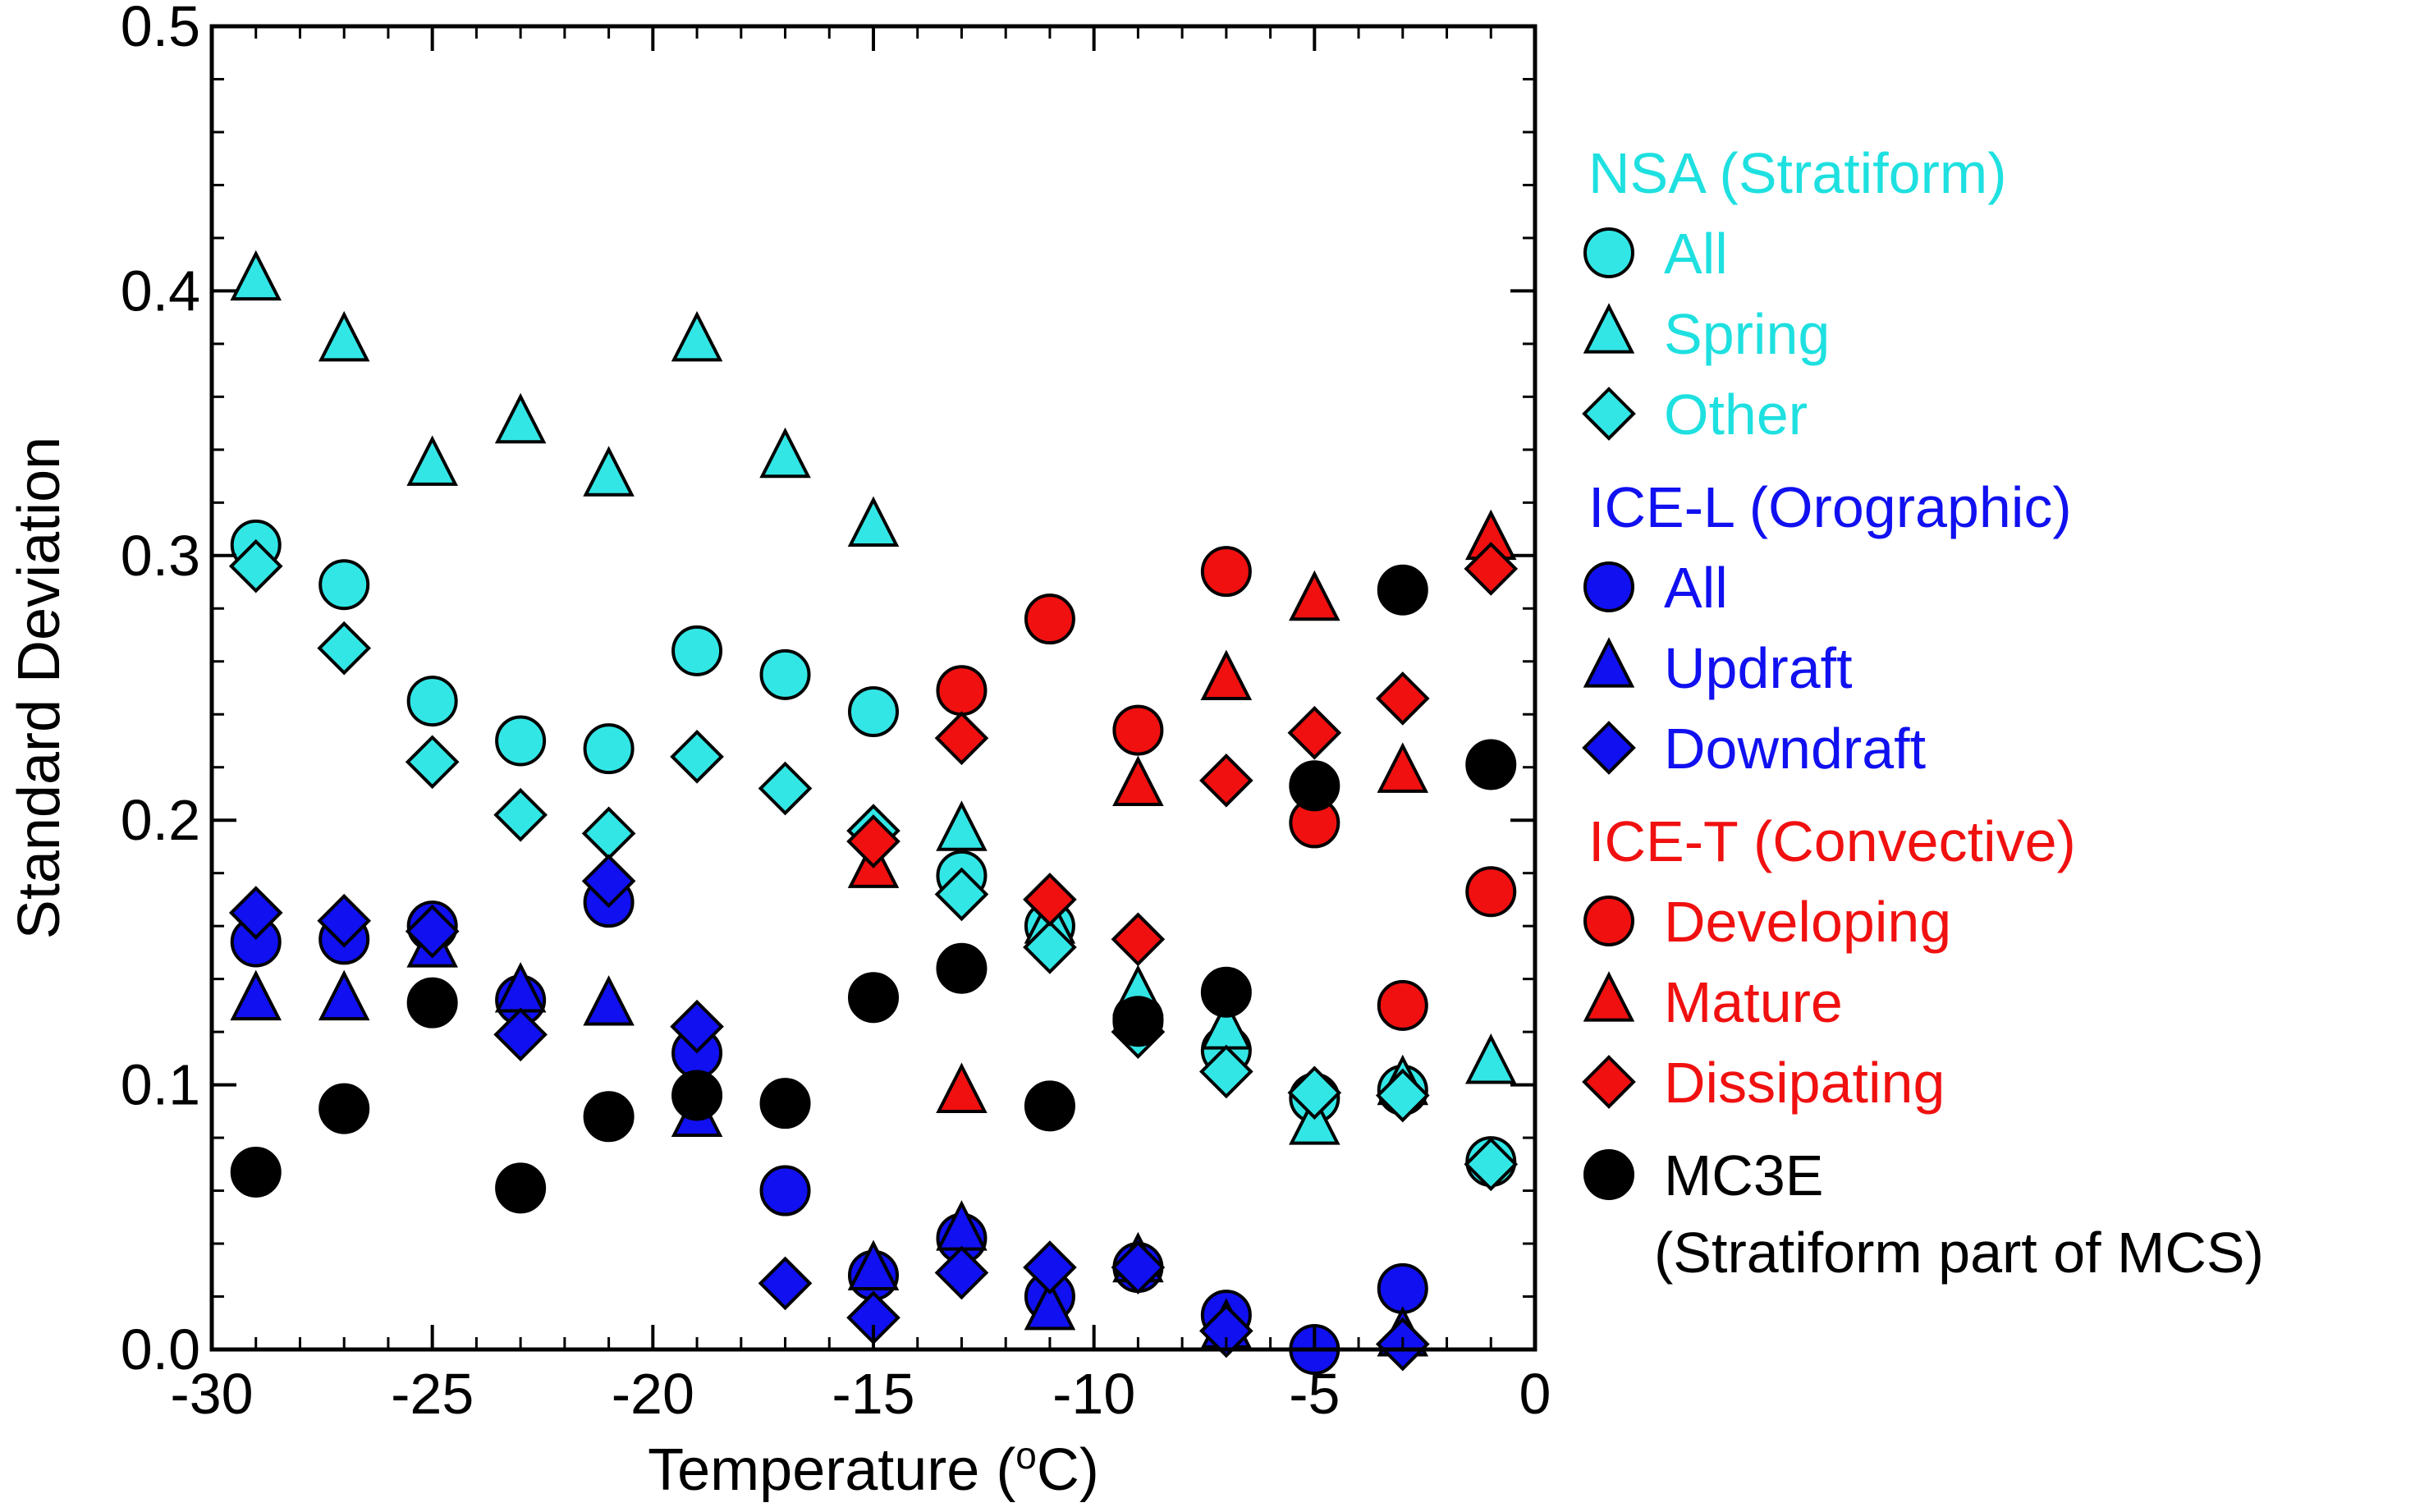 This screenshot has height=1512, width=2415. I want to click on legend-group: MC3E (Stratiform part of MCS), so click(1924, 1214).